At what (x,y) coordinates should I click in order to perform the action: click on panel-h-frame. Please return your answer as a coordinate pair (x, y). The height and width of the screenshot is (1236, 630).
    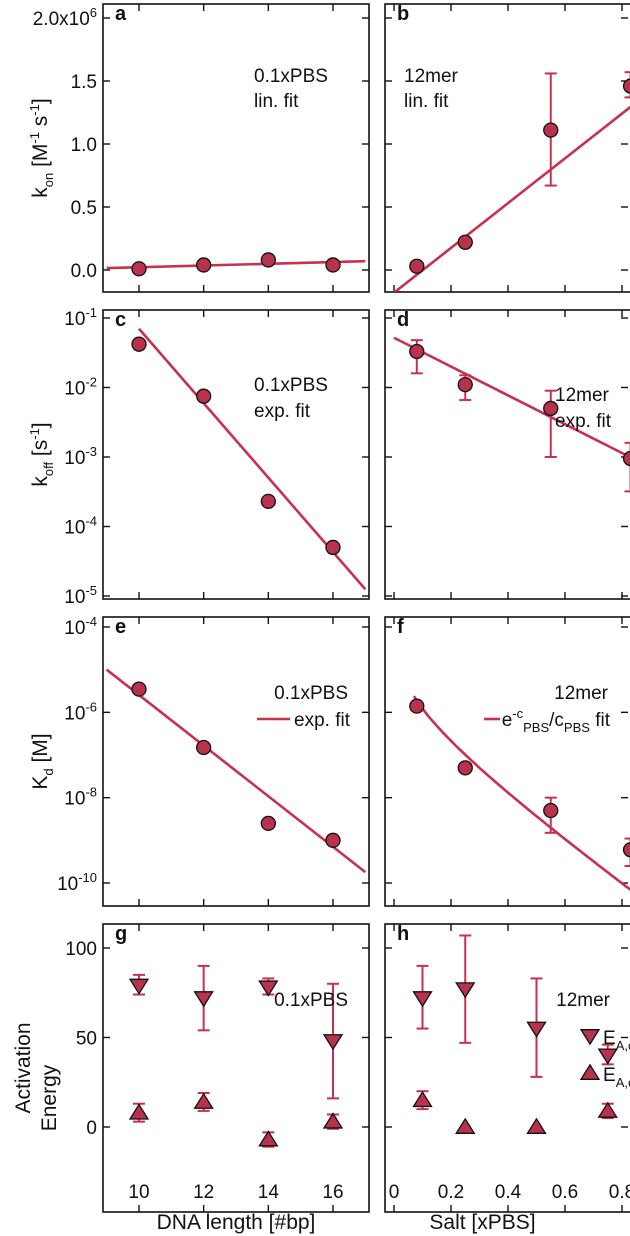
    Looking at the image, I should click on (507, 1068).